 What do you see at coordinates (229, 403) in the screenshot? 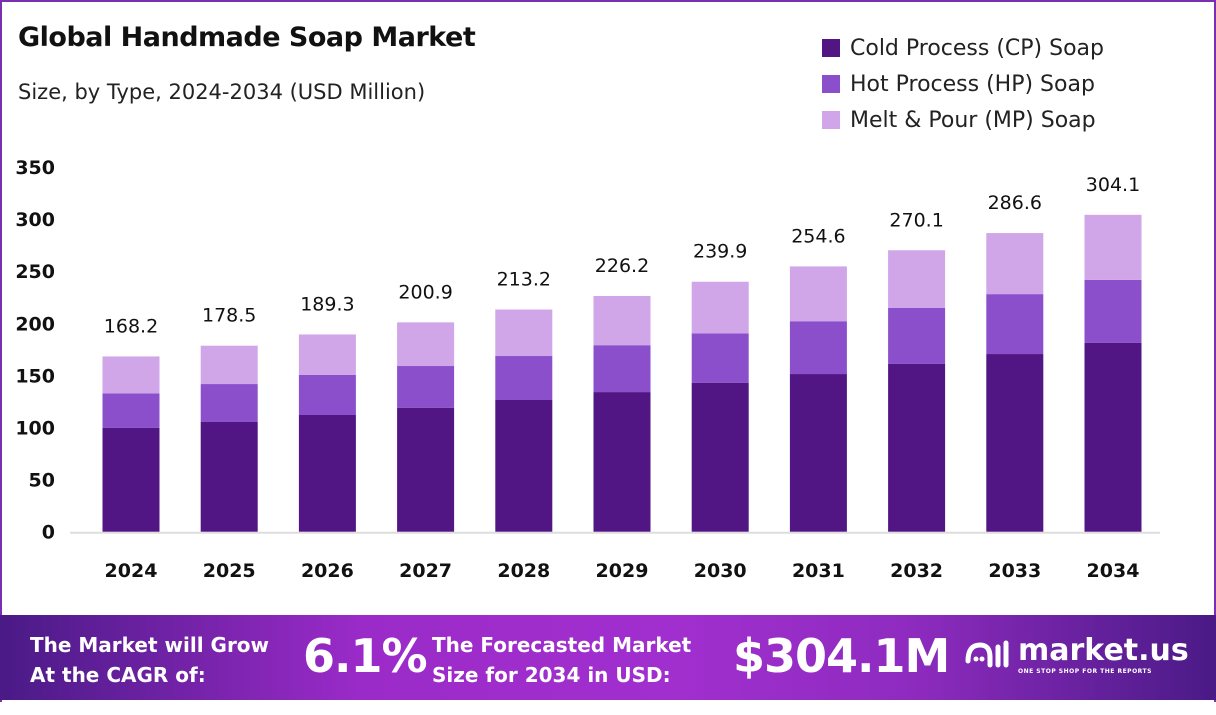
I see `bar-segment-hp-2025` at bounding box center [229, 403].